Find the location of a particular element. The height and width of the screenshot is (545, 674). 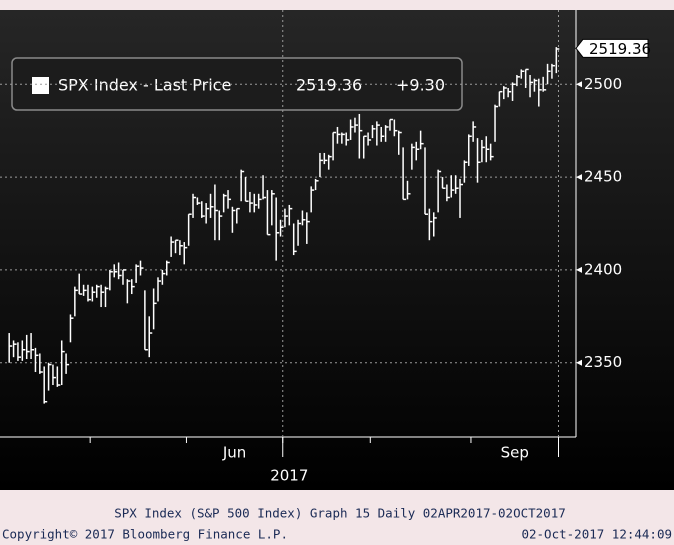

footer-timestamp: 02-Oct-2017 12:44:09 is located at coordinates (596, 534).